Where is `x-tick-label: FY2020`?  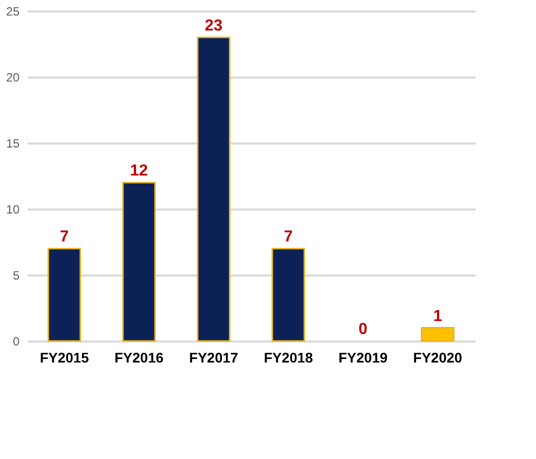 x-tick-label: FY2020 is located at coordinates (437, 358).